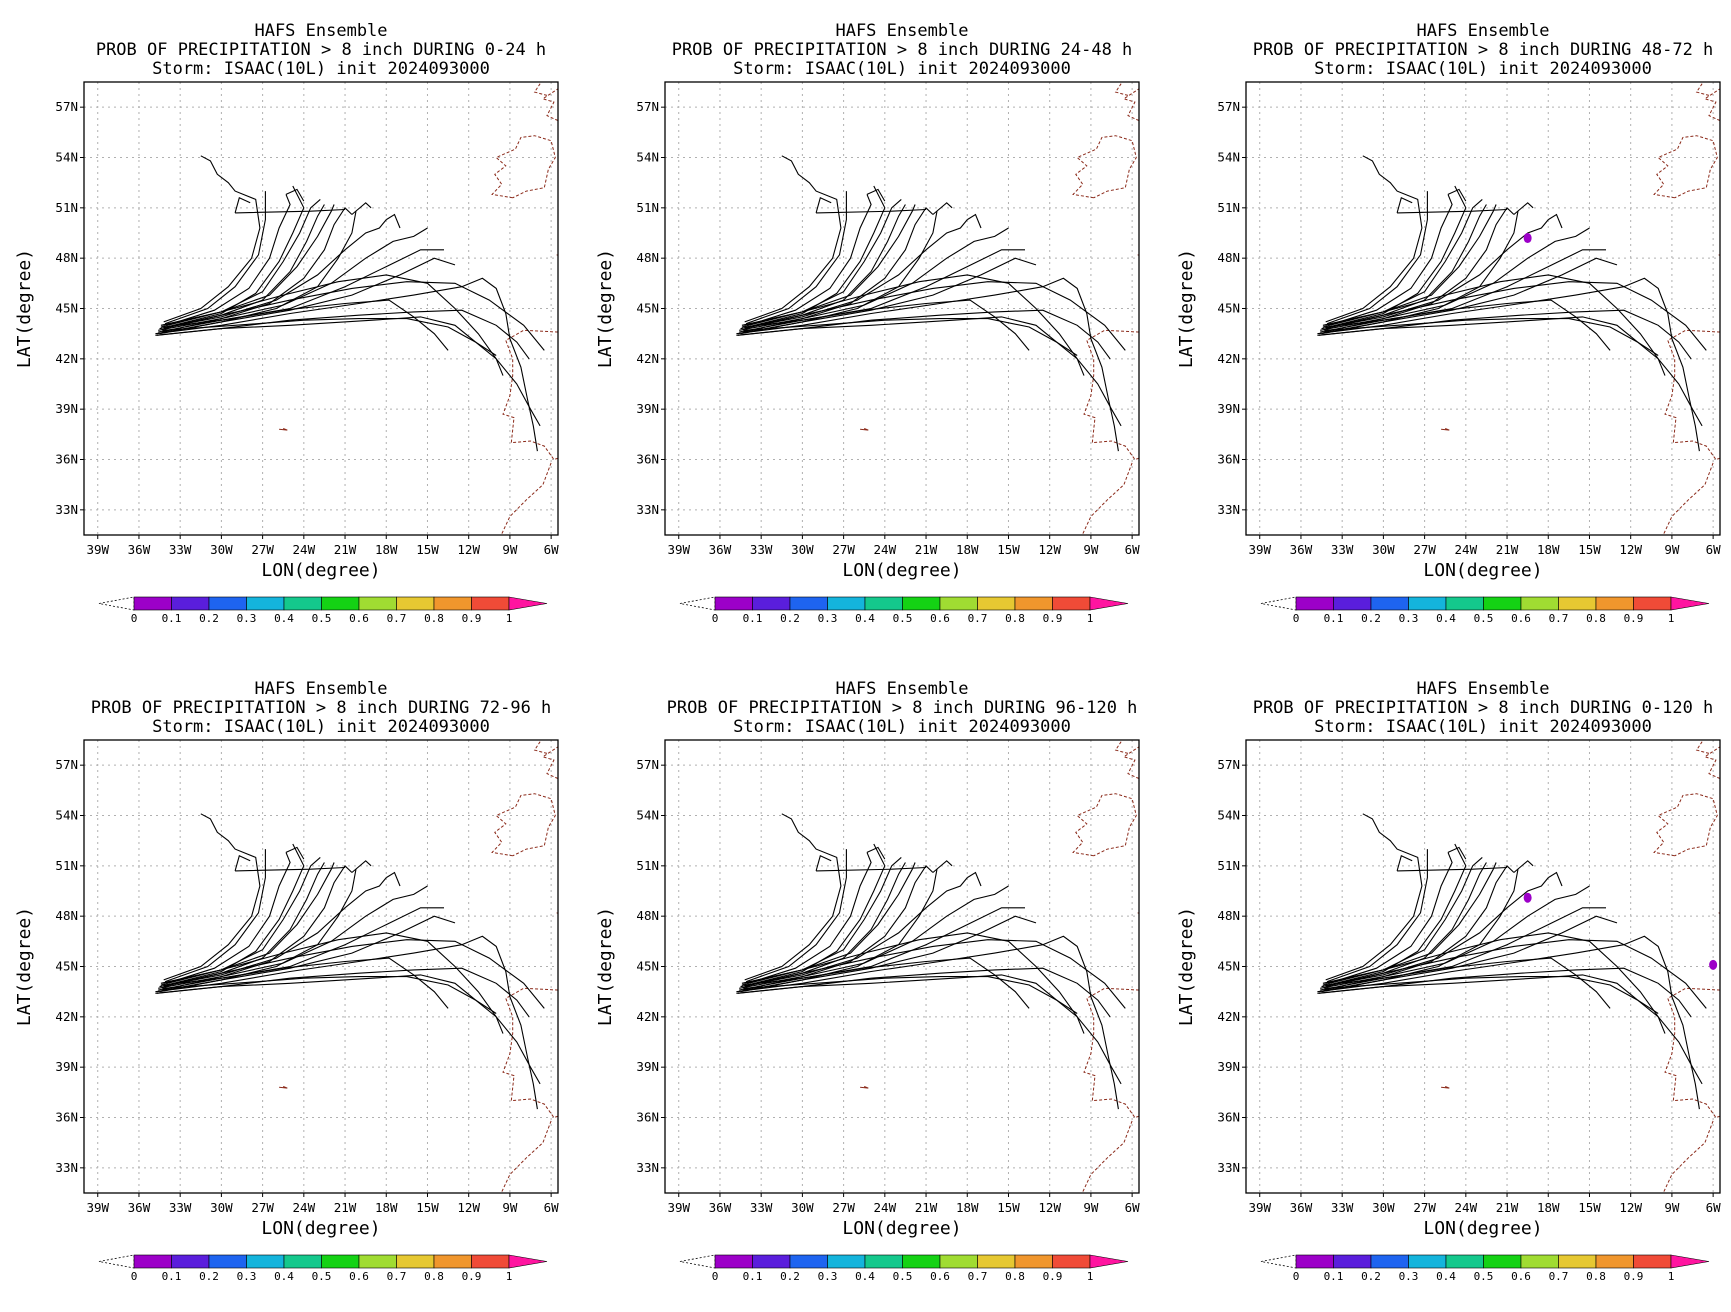 The image size is (1731, 1312). Describe the element at coordinates (359, 618) in the screenshot. I see `colorbar-label: 0.6` at that location.